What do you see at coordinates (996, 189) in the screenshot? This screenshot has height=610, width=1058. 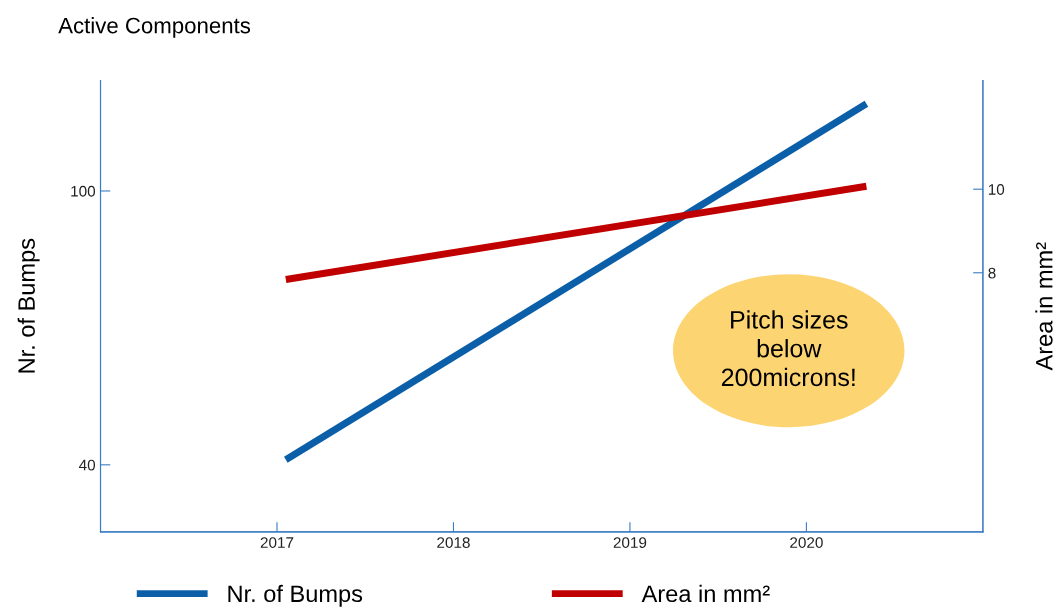 I see `y2-tick-label: 10` at bounding box center [996, 189].